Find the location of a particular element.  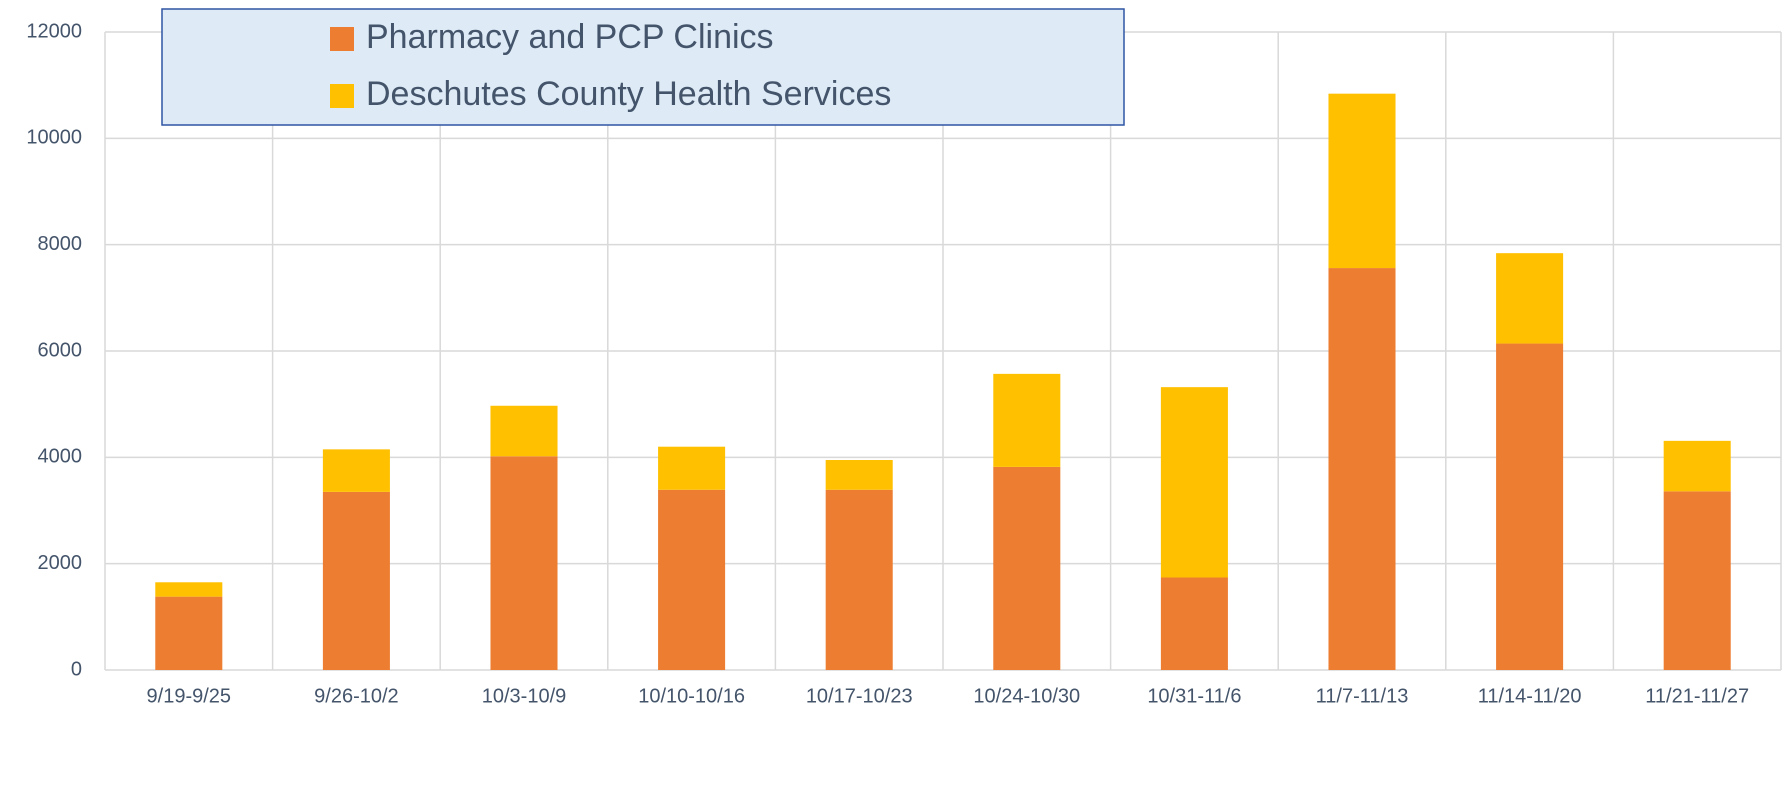

x-tick-label: 11/7-11/13 is located at coordinates (1362, 696).